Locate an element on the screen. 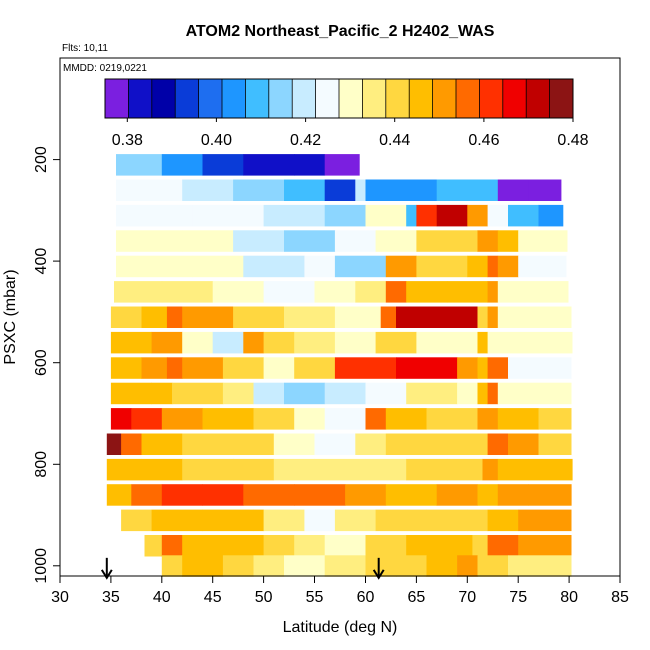 The image size is (650, 650). x-tick-label-5: 55 is located at coordinates (315, 597).